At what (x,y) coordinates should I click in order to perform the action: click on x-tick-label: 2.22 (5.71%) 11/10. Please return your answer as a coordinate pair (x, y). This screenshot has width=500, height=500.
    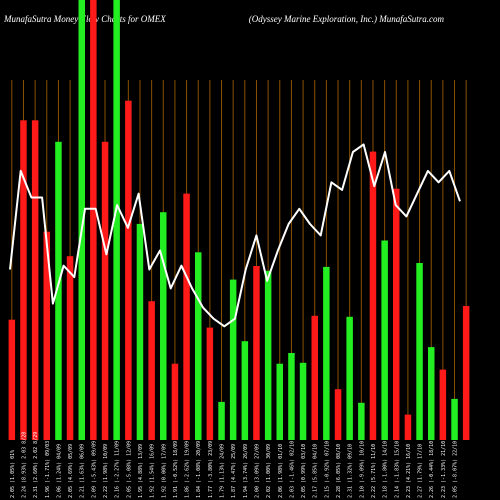
    Looking at the image, I should click on (374, 471).